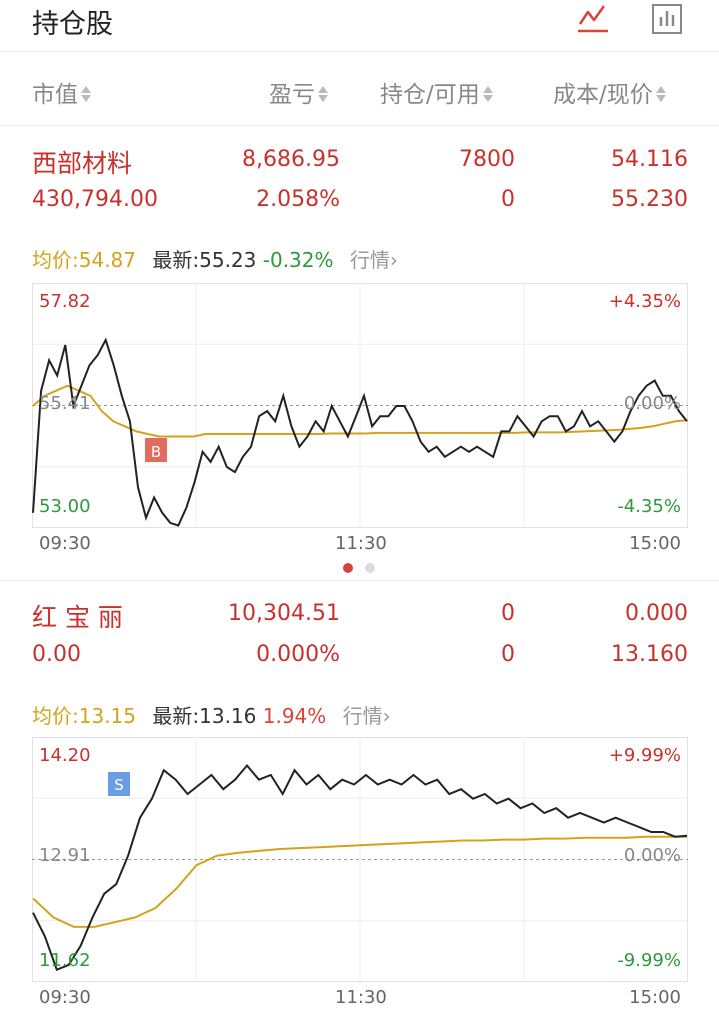 This screenshot has width=719, height=1018. What do you see at coordinates (77, 617) in the screenshot?
I see `stock-name: 红 宝 丽` at bounding box center [77, 617].